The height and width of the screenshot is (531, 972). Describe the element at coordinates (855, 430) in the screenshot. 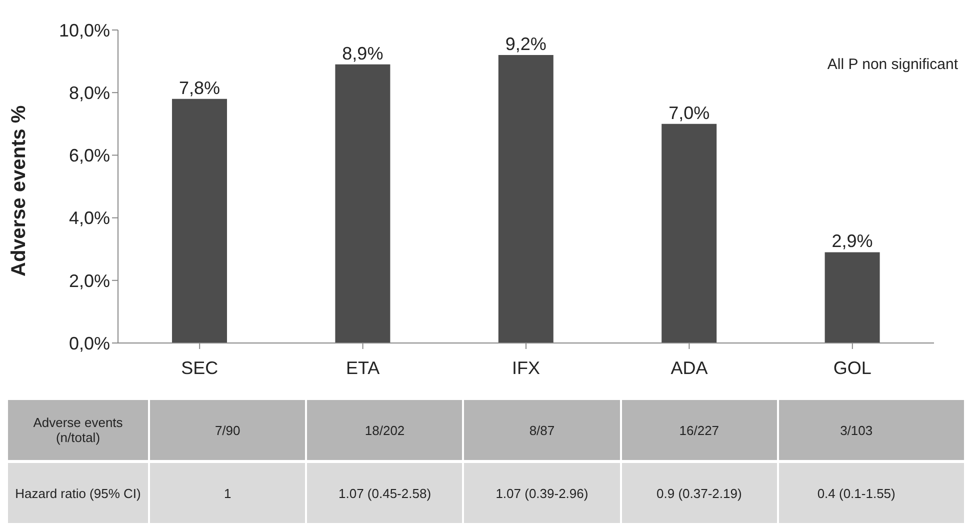

I see `text: 3/103` at that location.